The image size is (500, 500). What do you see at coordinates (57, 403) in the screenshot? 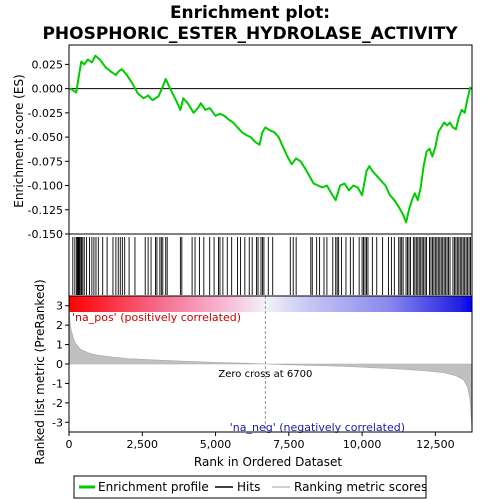
I see `metric-y-tick-label: -2` at bounding box center [57, 403].